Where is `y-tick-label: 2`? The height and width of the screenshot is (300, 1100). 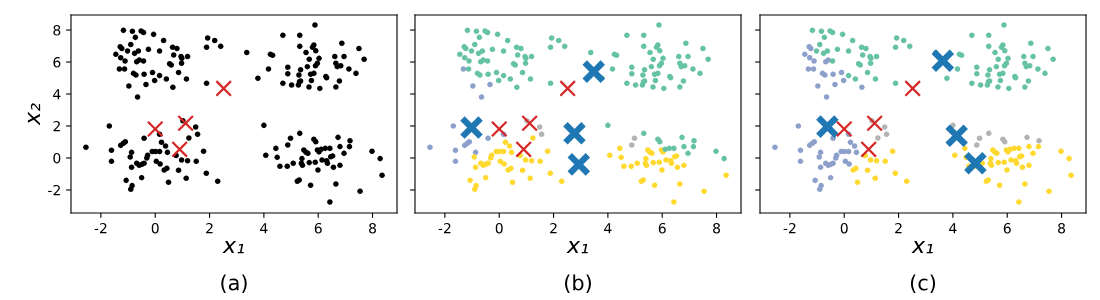
y-tick-label: 2 is located at coordinates (56, 126).